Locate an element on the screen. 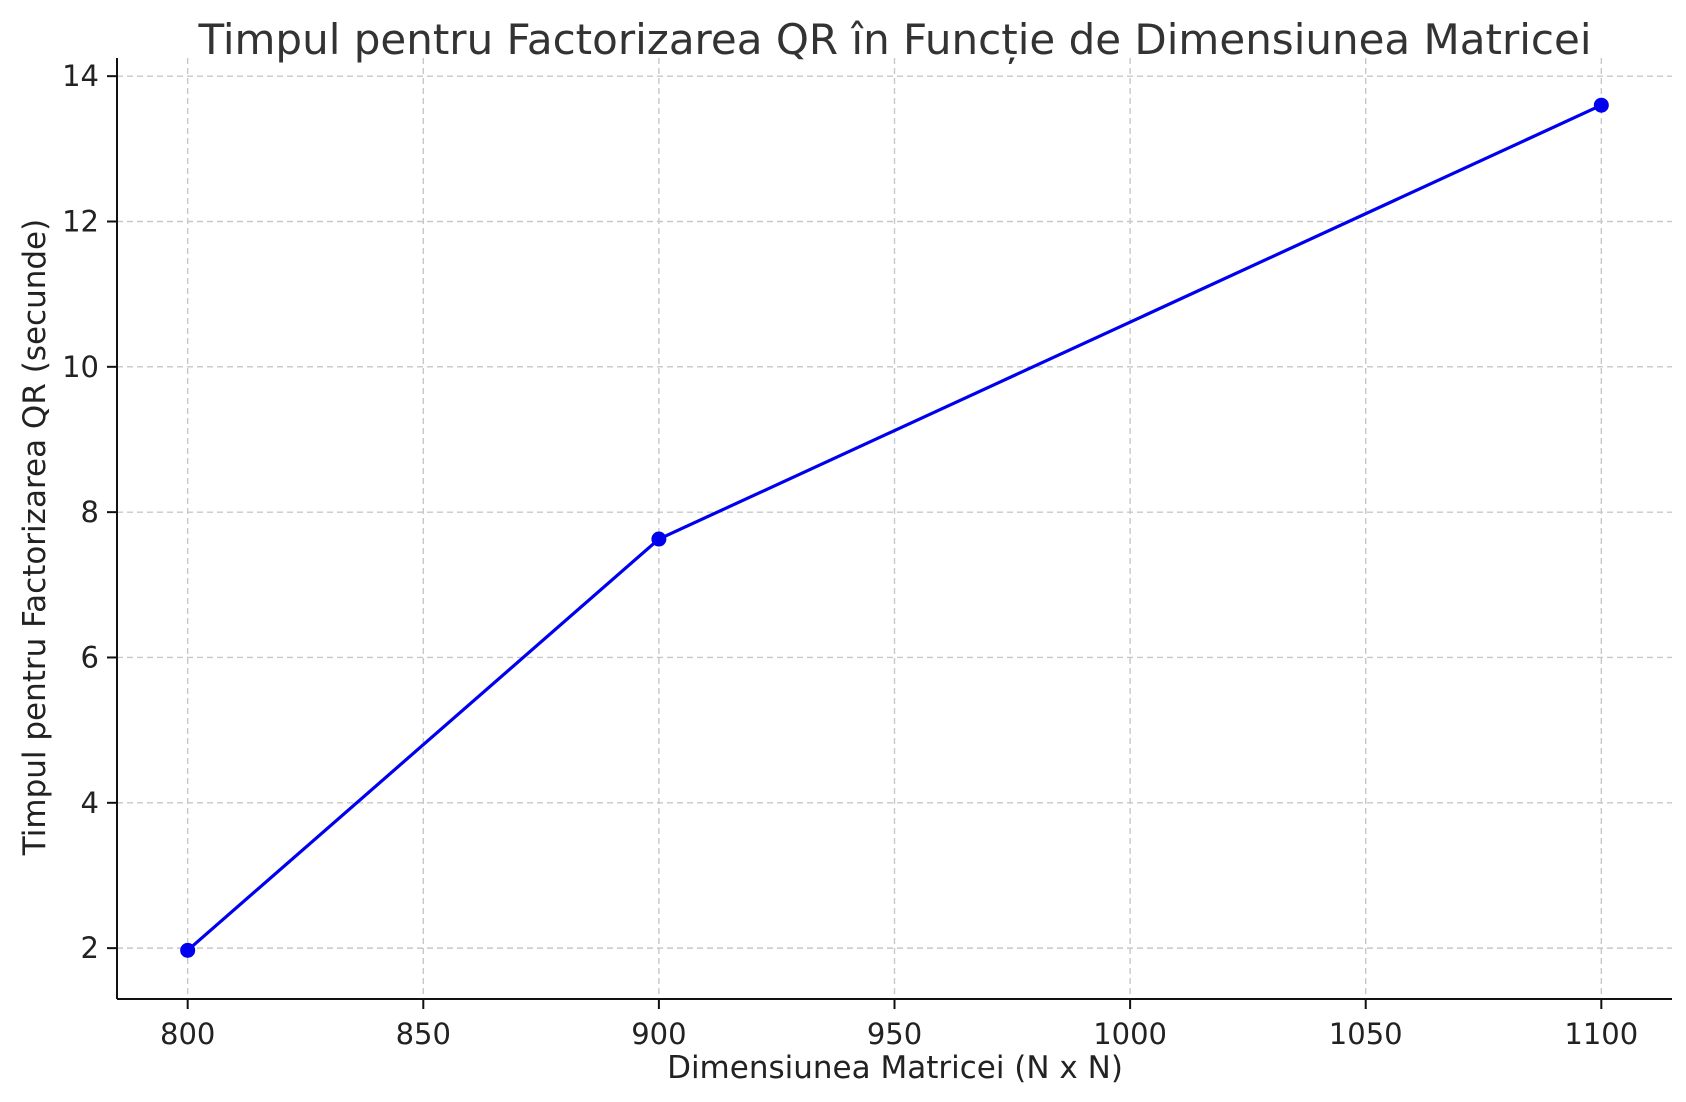 Image resolution: width=1686 pixels, height=1102 pixels. x-tick-label: 800 is located at coordinates (187, 1034).